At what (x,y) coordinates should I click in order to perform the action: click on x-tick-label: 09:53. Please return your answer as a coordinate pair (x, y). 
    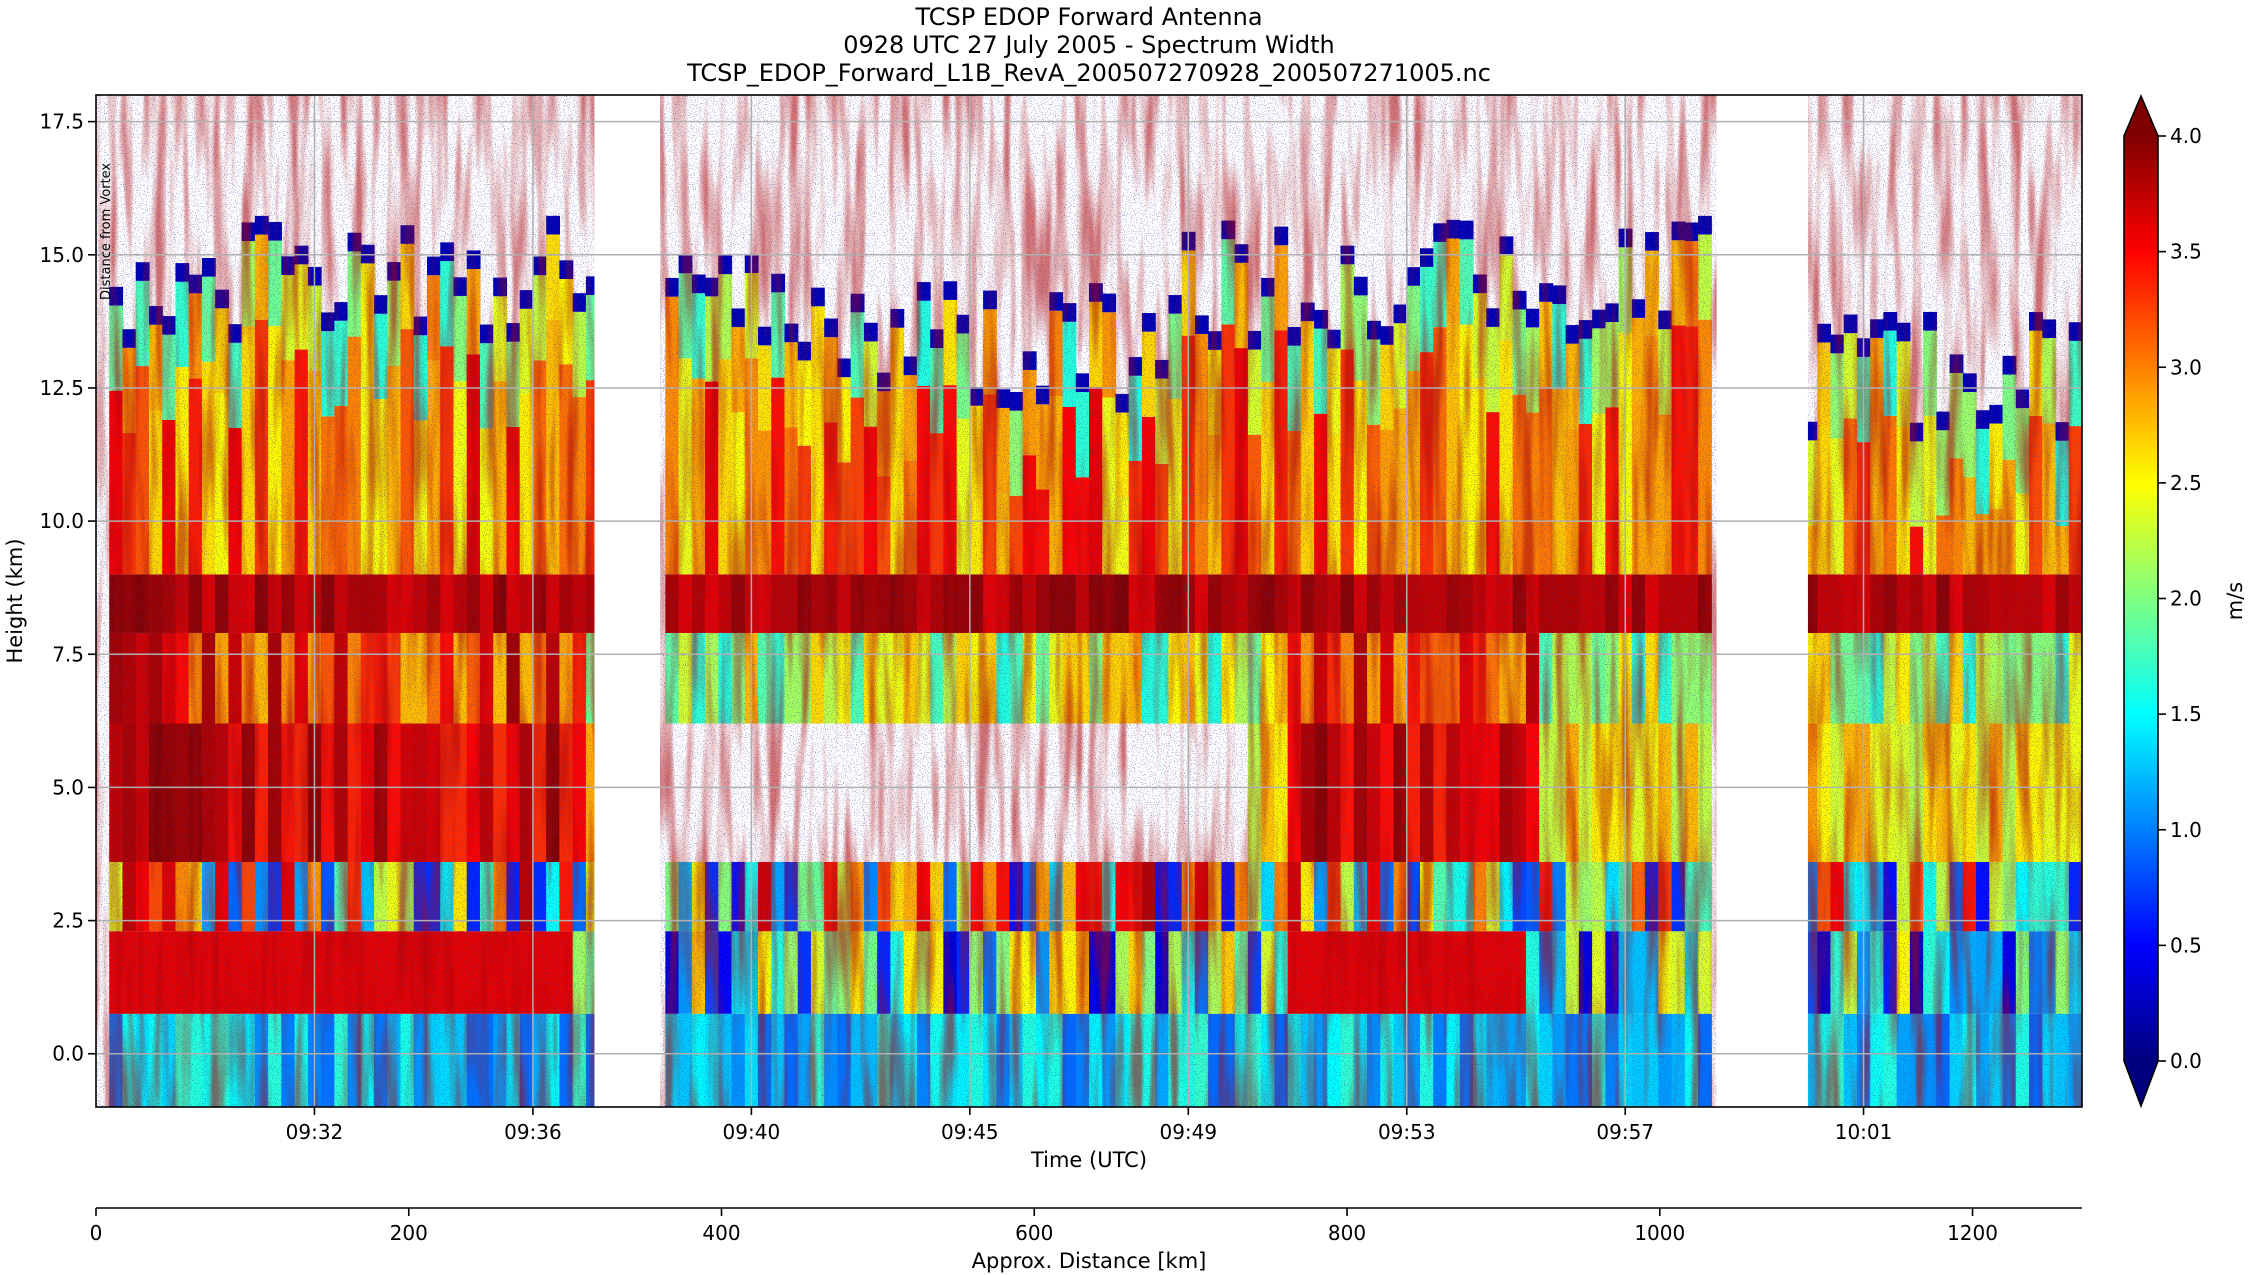
    Looking at the image, I should click on (1407, 1132).